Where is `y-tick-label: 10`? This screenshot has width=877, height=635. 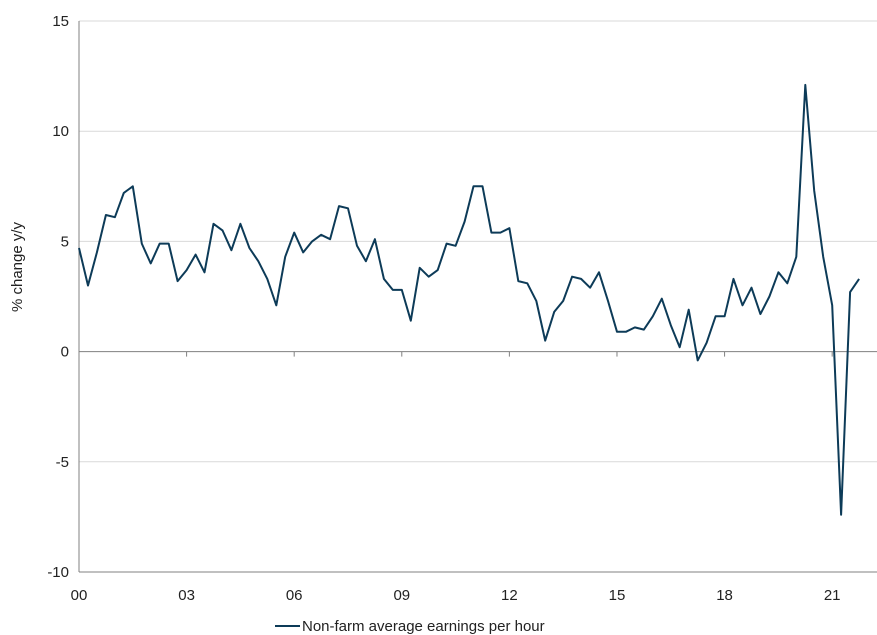 y-tick-label: 10 is located at coordinates (60, 131).